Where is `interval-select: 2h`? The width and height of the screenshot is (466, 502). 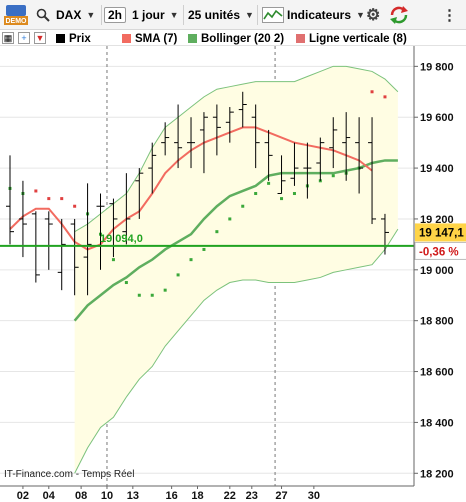 interval-select: 2h is located at coordinates (115, 15).